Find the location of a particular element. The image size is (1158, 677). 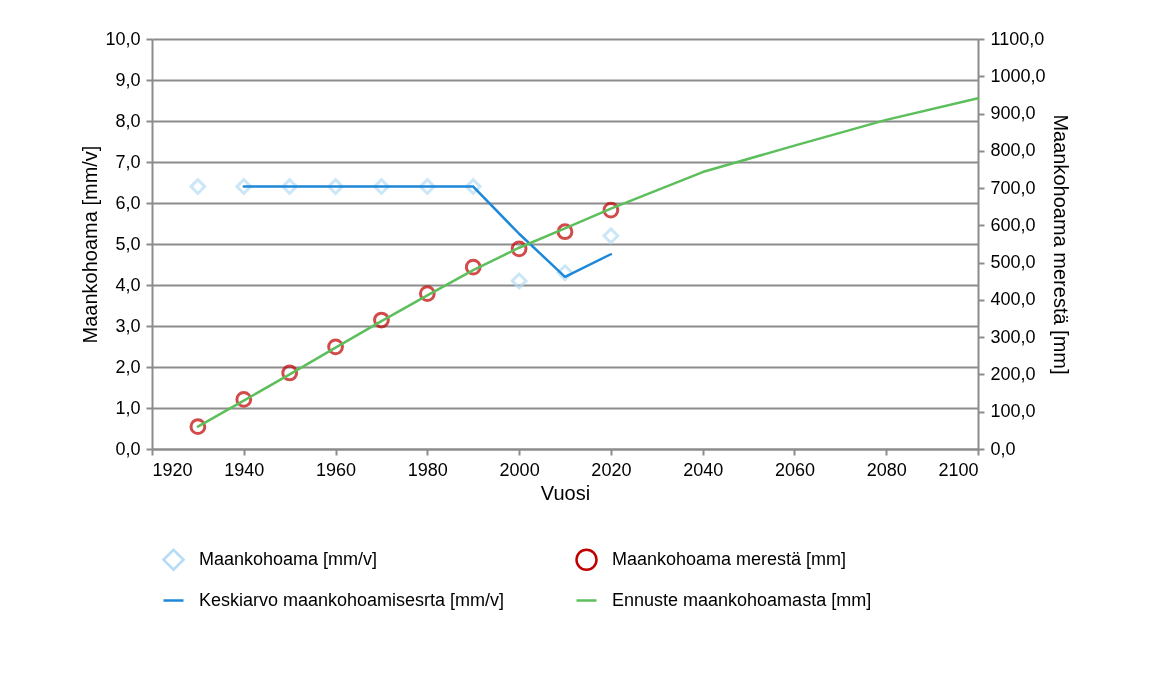

y-tick-label: 0,0 is located at coordinates (128, 448).